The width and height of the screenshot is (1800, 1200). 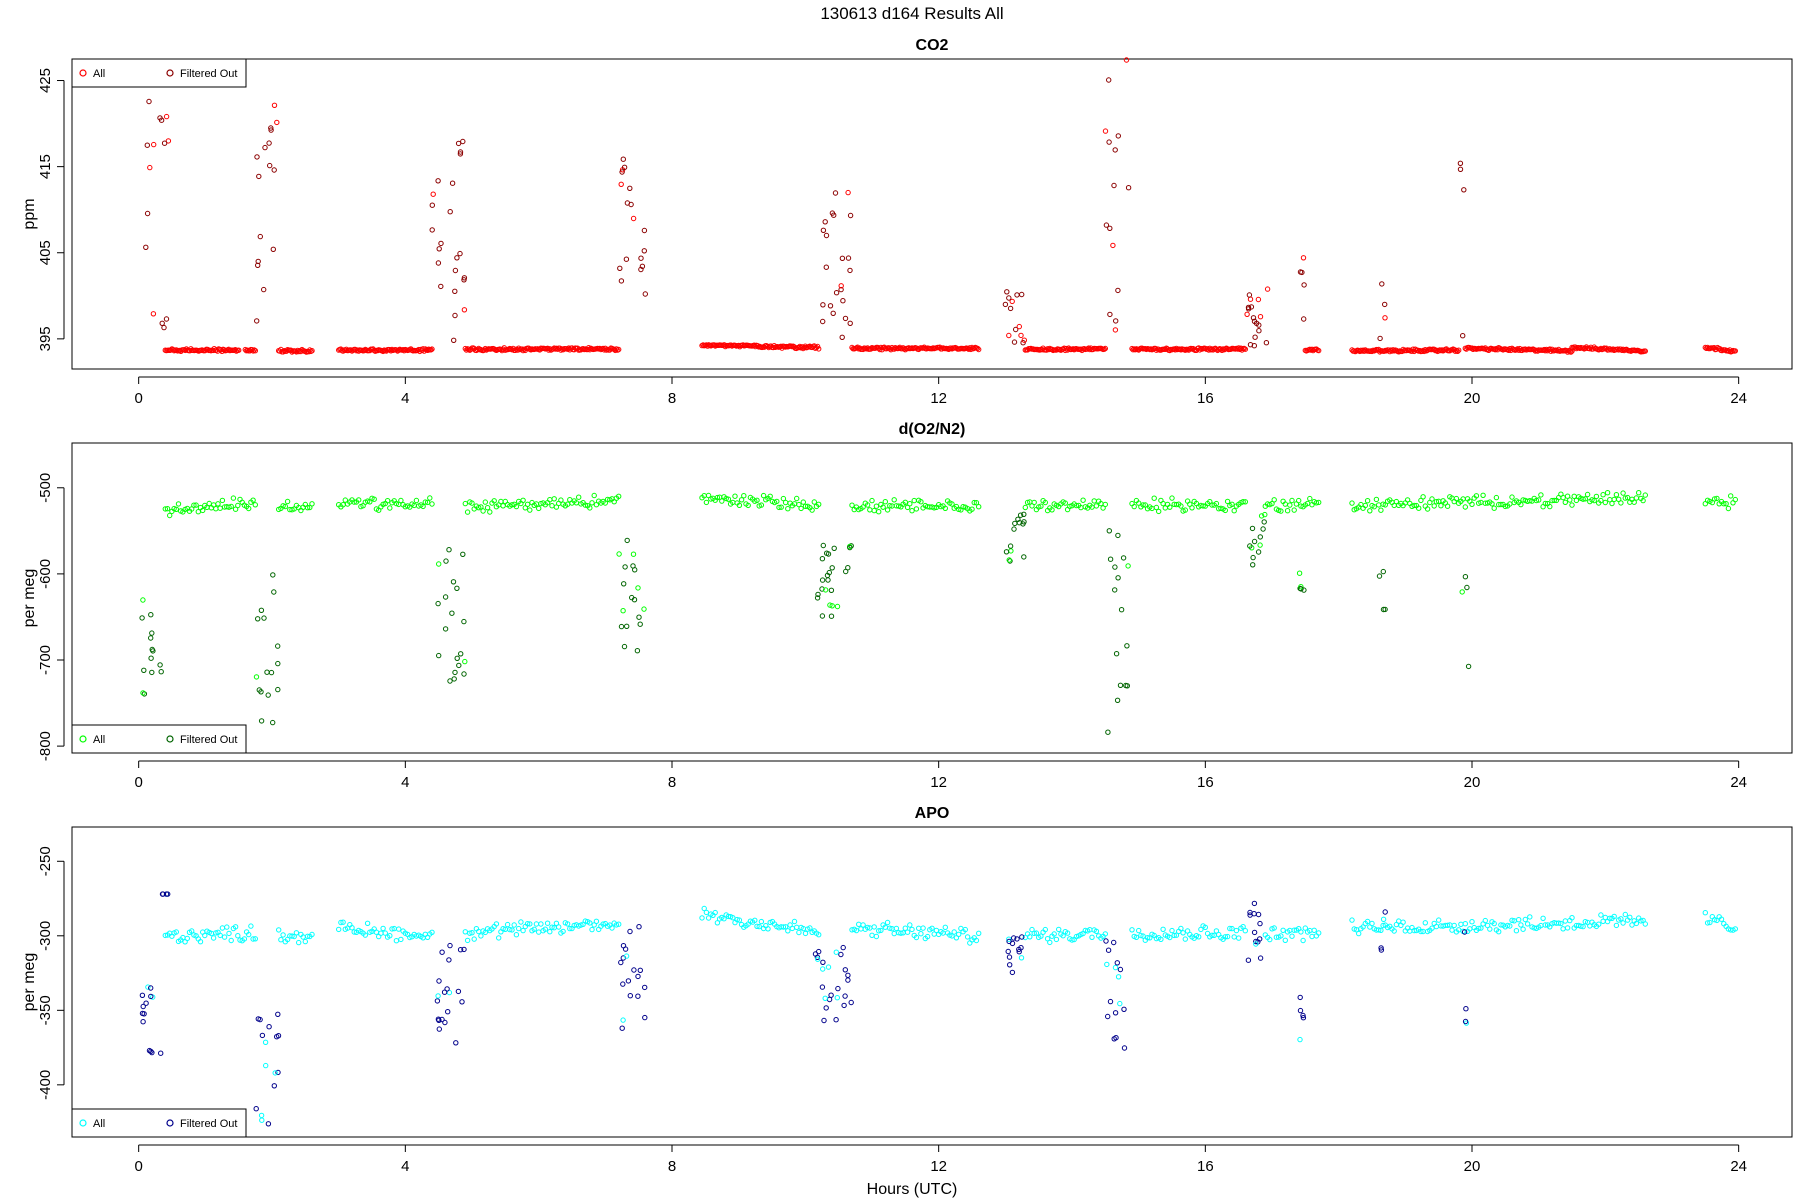 What do you see at coordinates (159, 1123) in the screenshot?
I see `legend: All Filtered Out` at bounding box center [159, 1123].